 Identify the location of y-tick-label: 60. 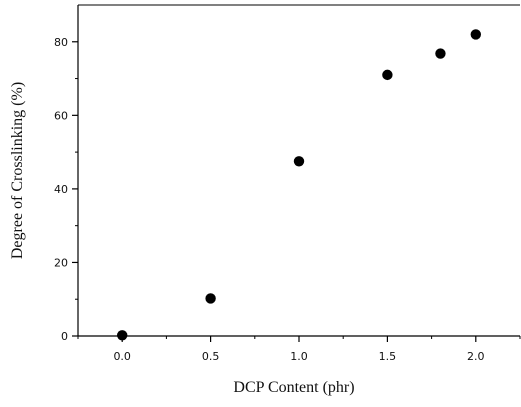
(61, 115).